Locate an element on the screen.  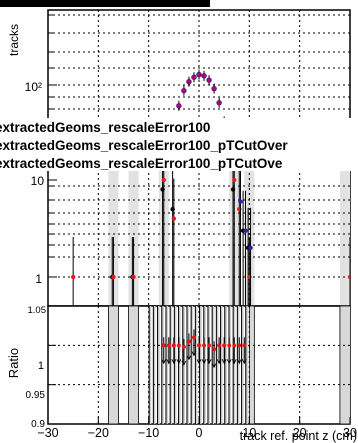
ratio-x-tick-label: −10 is located at coordinates (148, 433).